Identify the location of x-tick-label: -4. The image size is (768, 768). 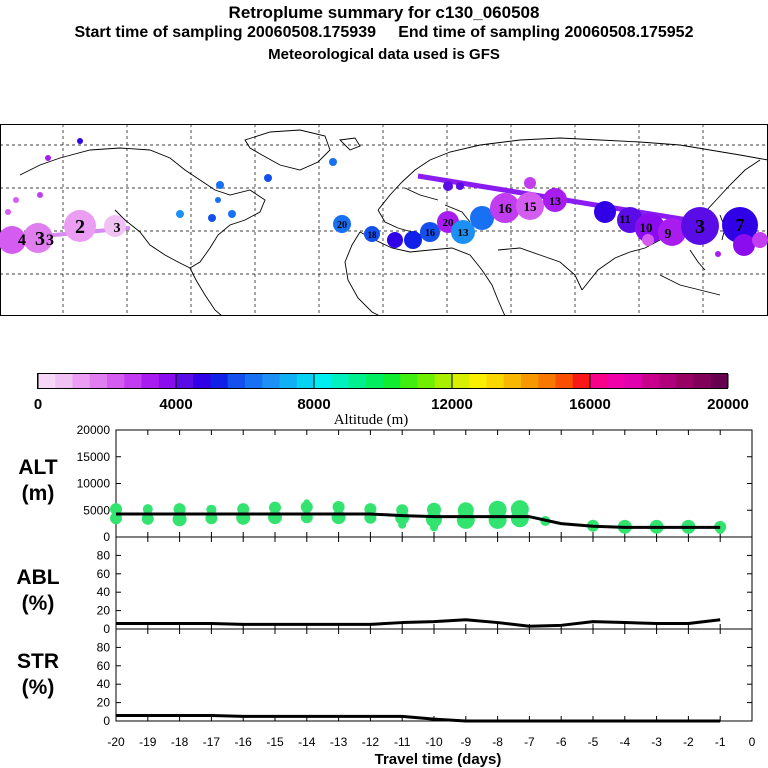
(624, 742).